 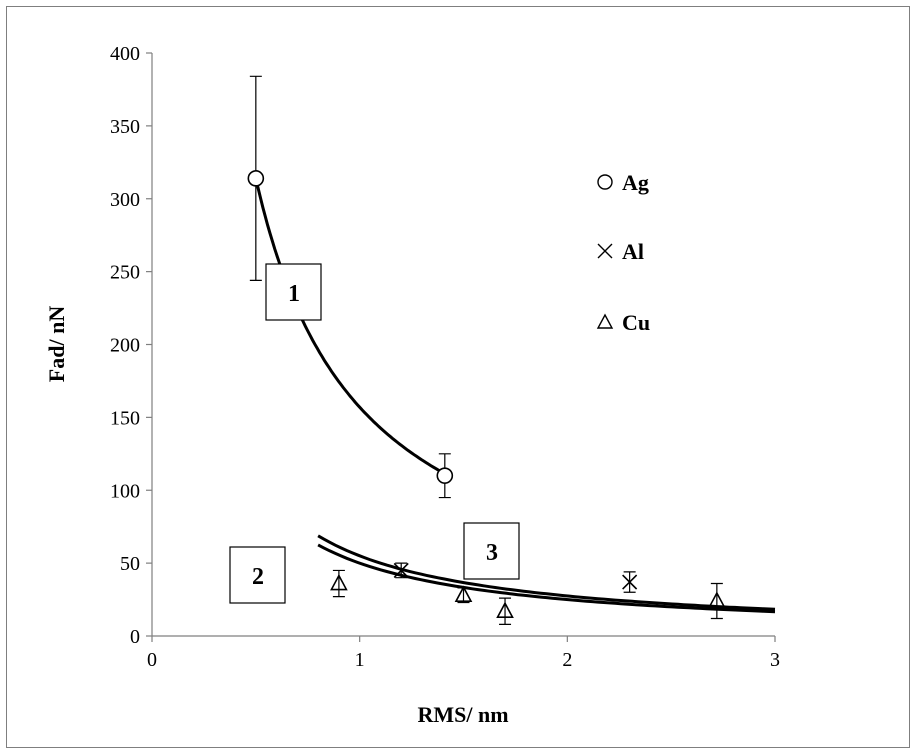 I want to click on x-tick-label: 2, so click(x=567, y=660).